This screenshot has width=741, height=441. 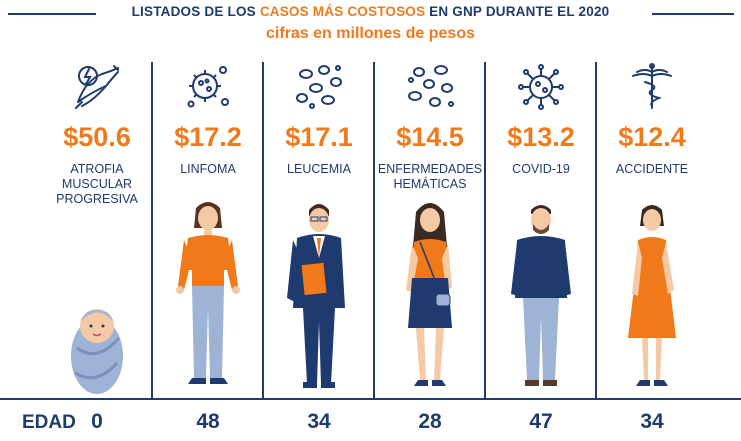 I want to click on disease-line: MUSCULAR, so click(x=97, y=184).